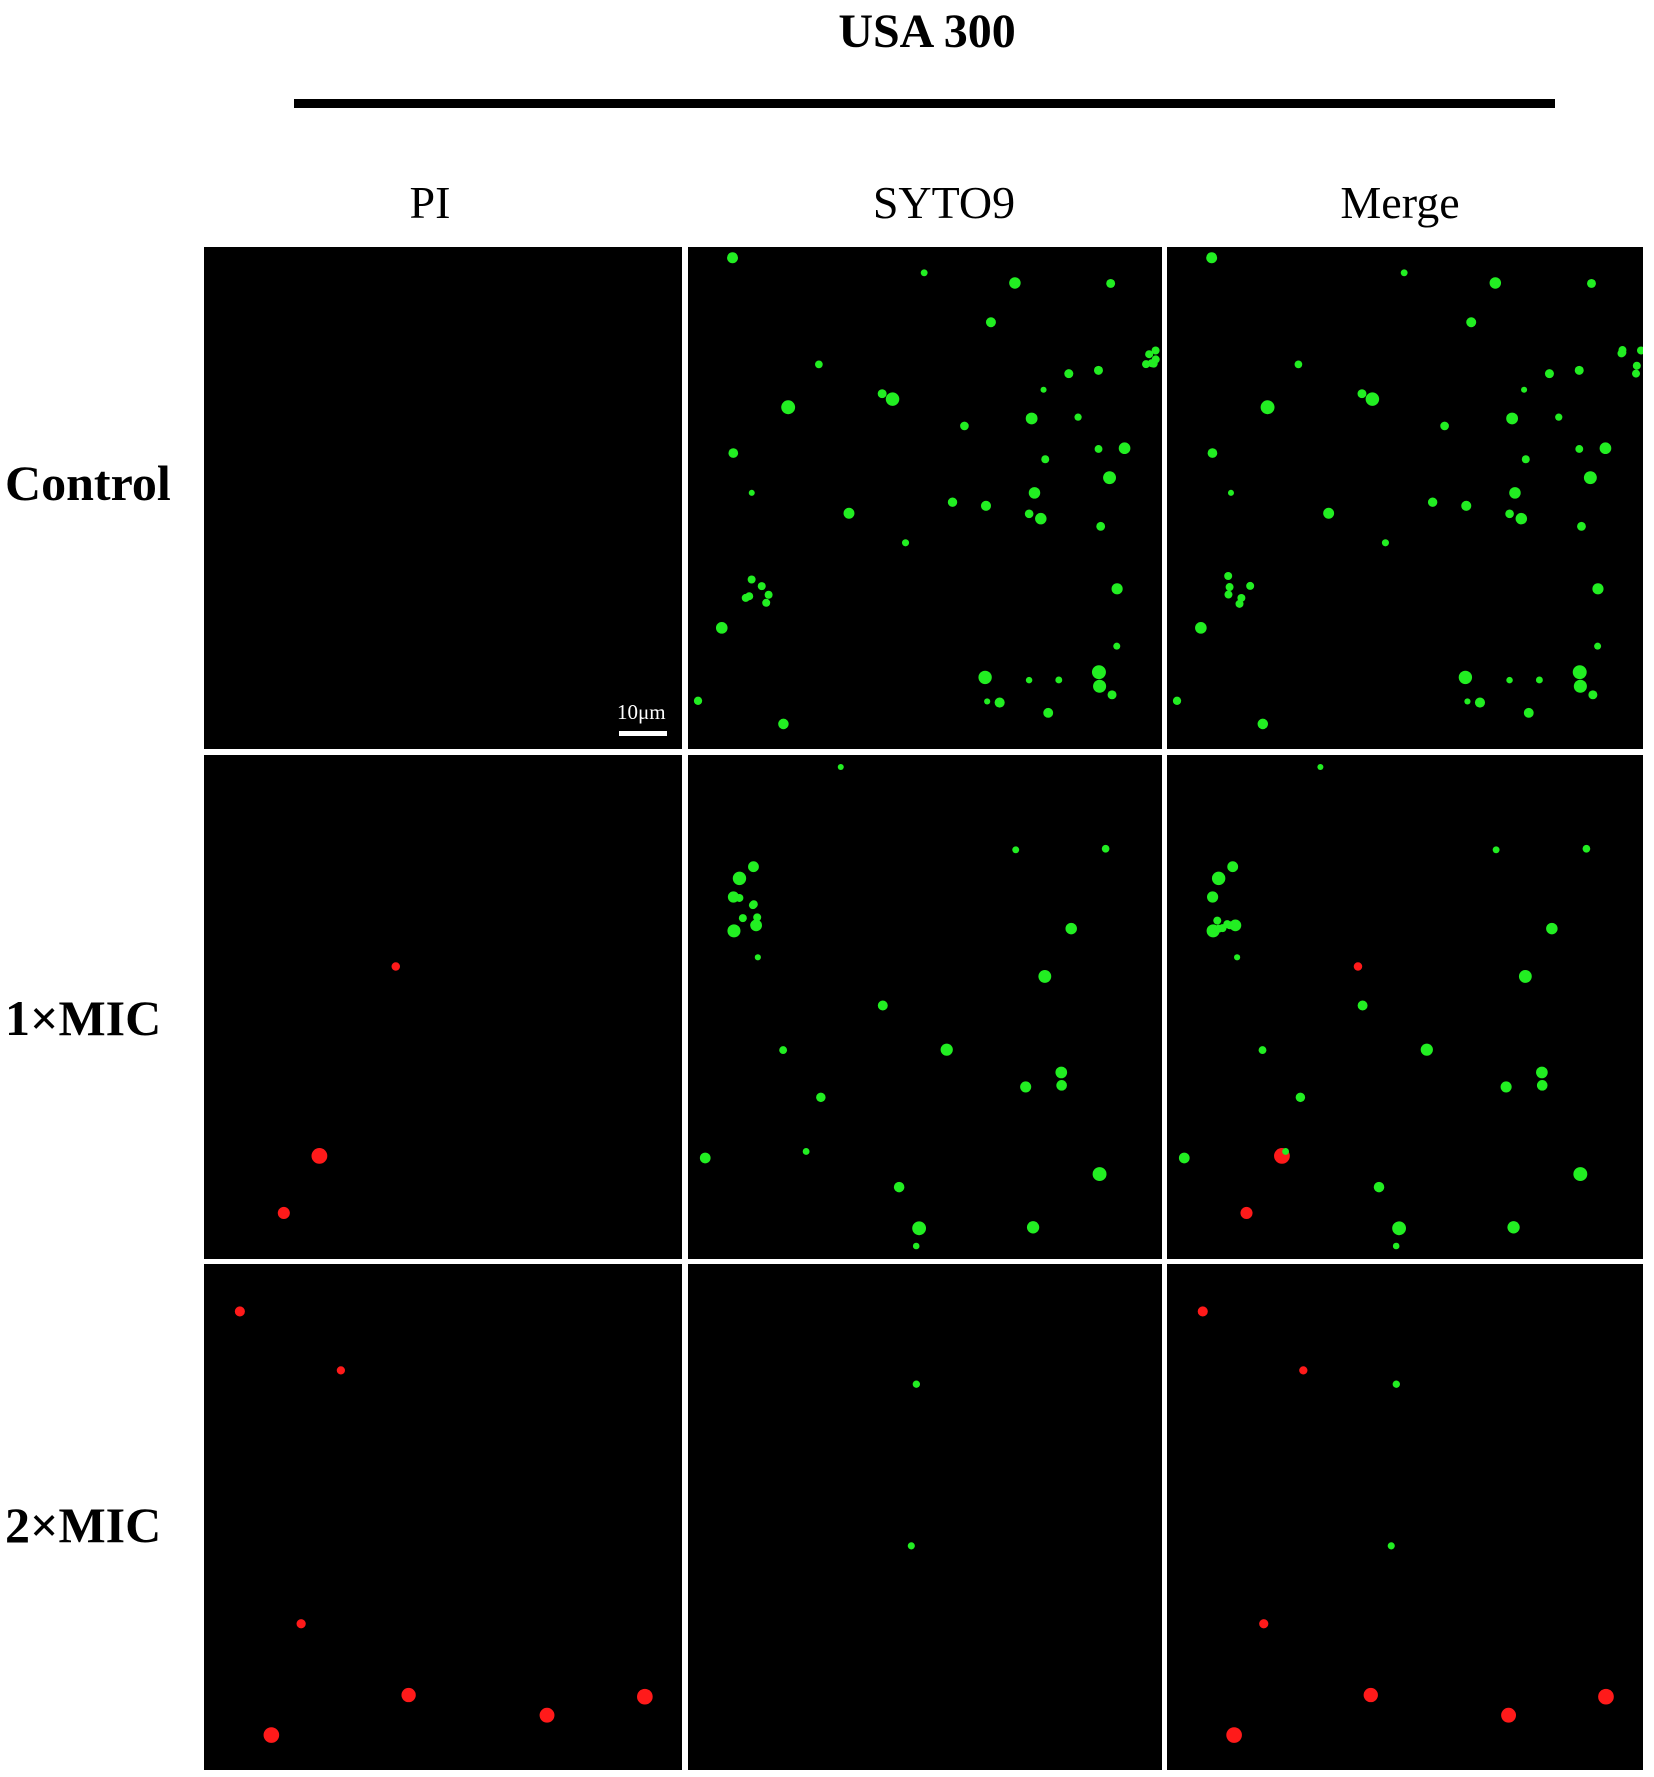  I want to click on column-label: SYTO9, so click(944, 202).